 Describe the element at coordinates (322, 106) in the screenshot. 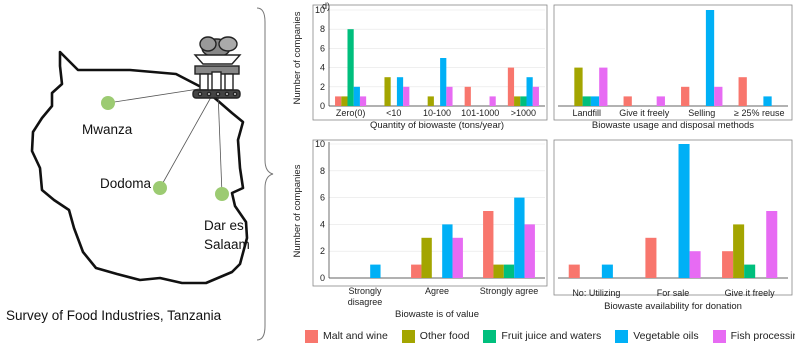

I see `y-tick-label-0-0: 0` at that location.